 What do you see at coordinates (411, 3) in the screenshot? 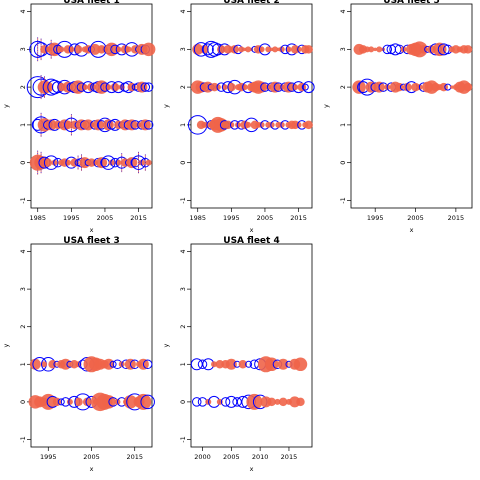
I see `chart-title: USA fleet 5` at bounding box center [411, 3].